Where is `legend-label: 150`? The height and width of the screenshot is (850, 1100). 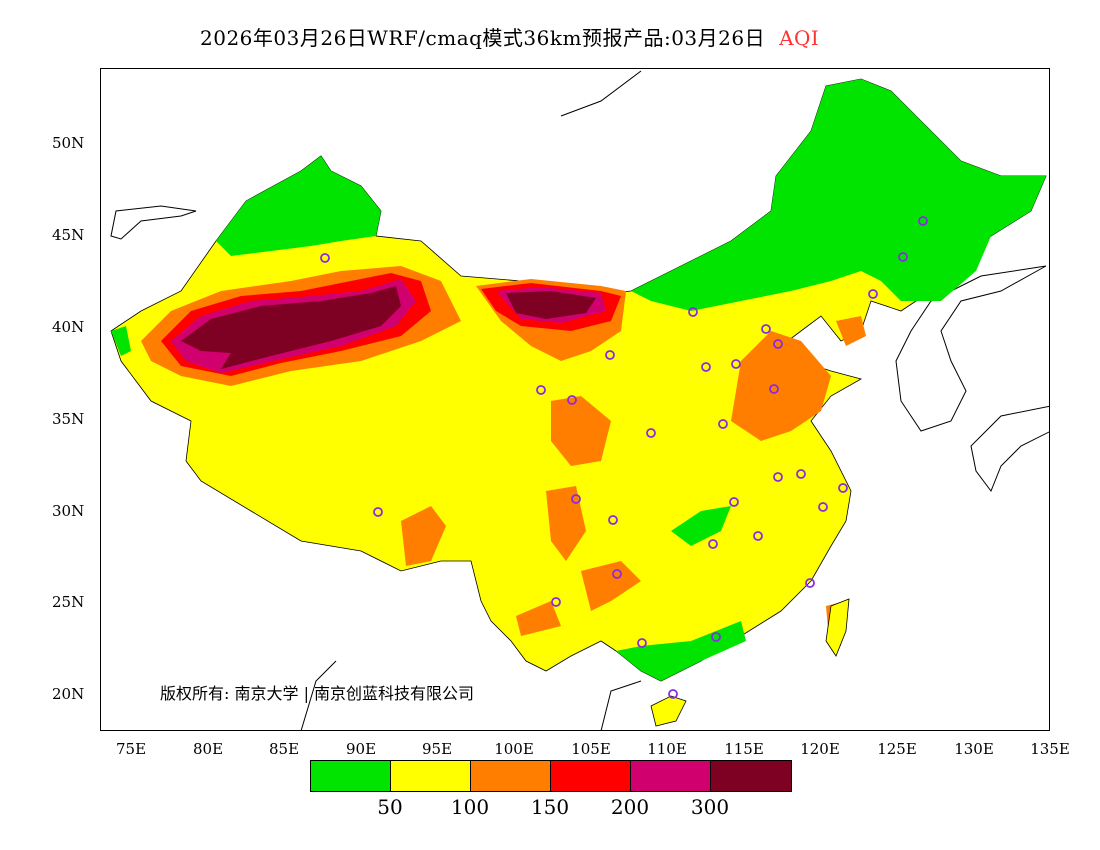 legend-label: 150 is located at coordinates (550, 807).